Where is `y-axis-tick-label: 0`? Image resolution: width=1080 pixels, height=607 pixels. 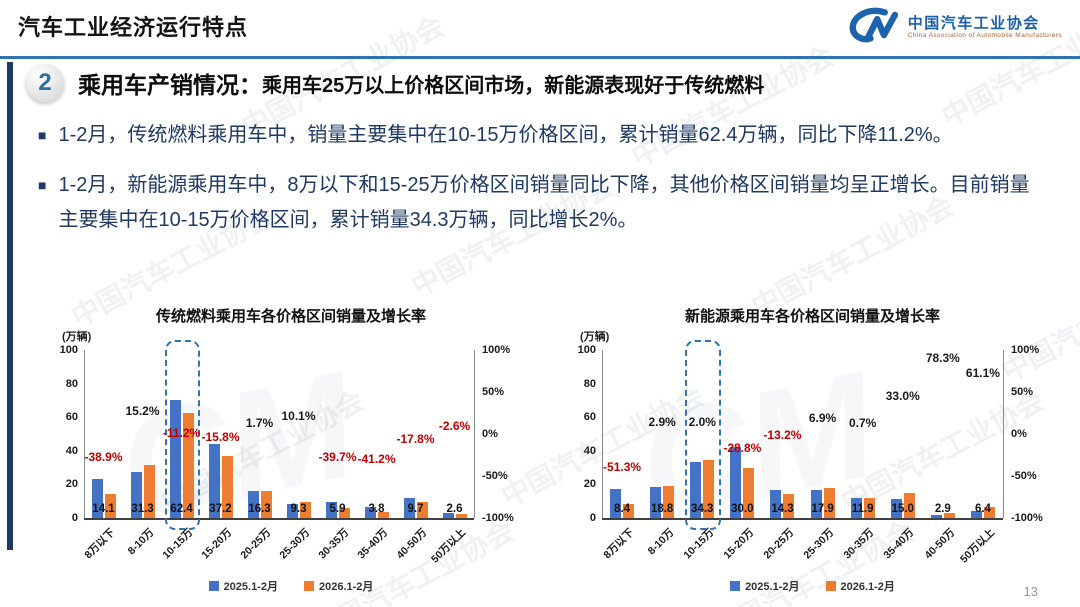
y-axis-tick-label: 0 is located at coordinates (74, 518).